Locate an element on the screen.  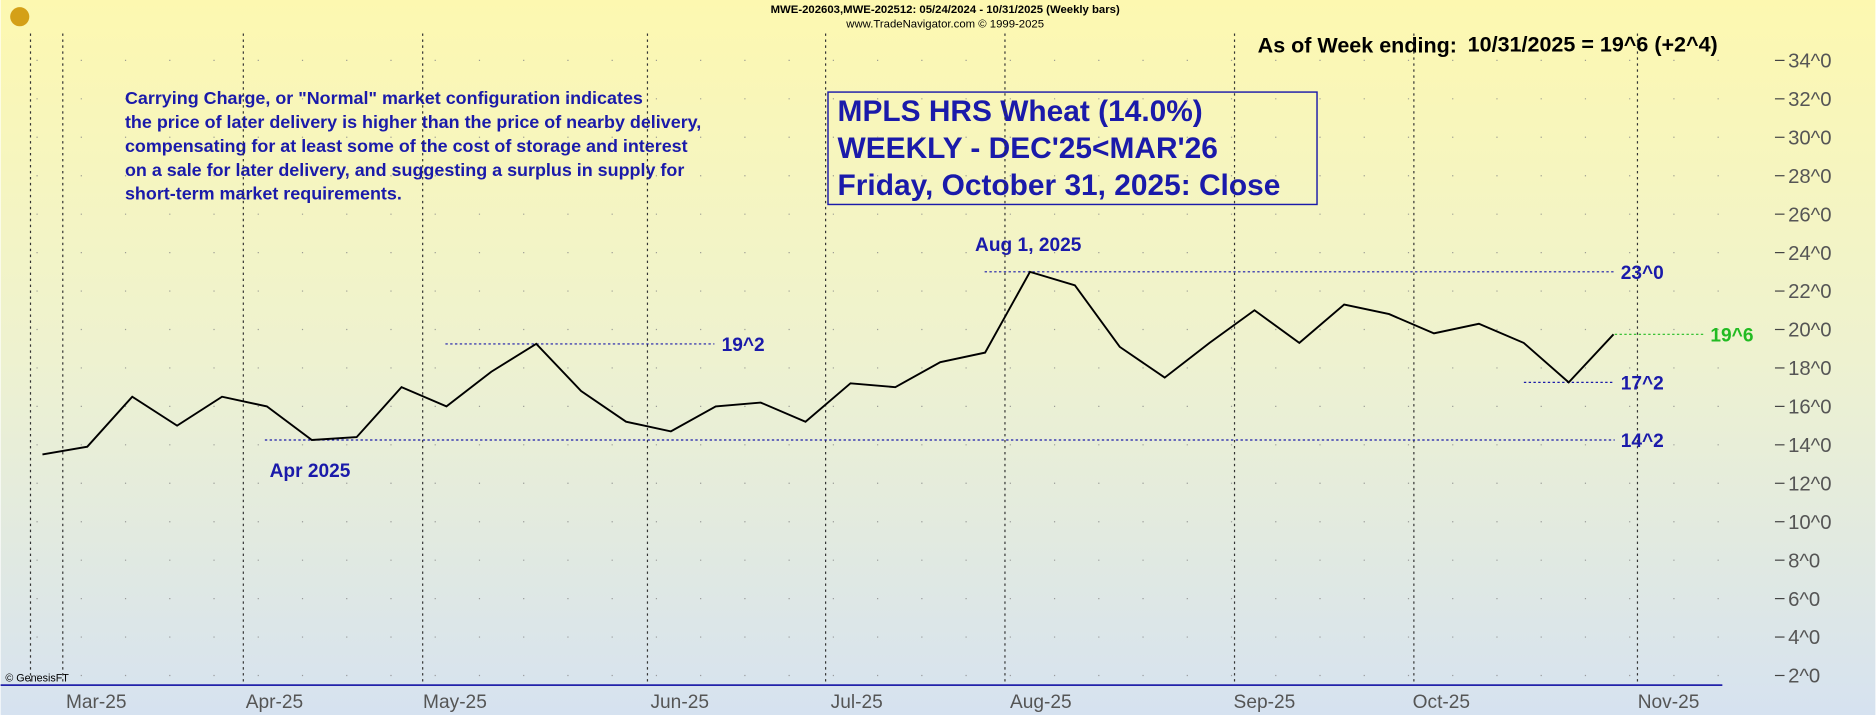
y-tick-label: 4^0 is located at coordinates (1804, 638).